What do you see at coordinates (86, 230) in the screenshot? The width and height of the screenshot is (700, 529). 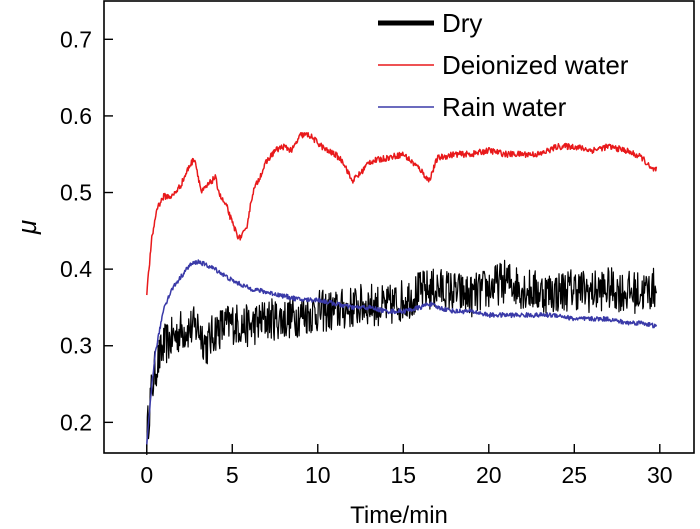 I see `y-axis: 0.2 0.3 0.4 0.5 0.6 0.7` at bounding box center [86, 230].